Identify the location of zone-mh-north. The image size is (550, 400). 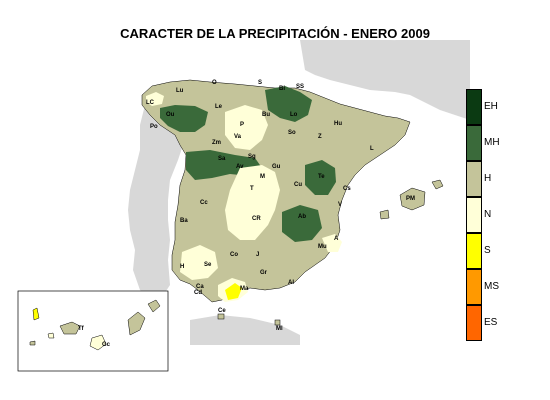
(288, 104).